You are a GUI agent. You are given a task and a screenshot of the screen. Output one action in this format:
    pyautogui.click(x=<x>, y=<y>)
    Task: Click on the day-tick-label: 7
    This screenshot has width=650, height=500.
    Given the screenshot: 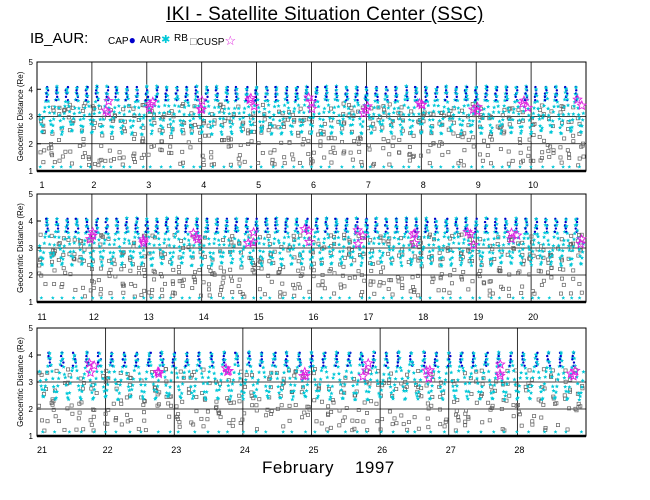 What is the action you would take?
    pyautogui.click(x=368, y=185)
    